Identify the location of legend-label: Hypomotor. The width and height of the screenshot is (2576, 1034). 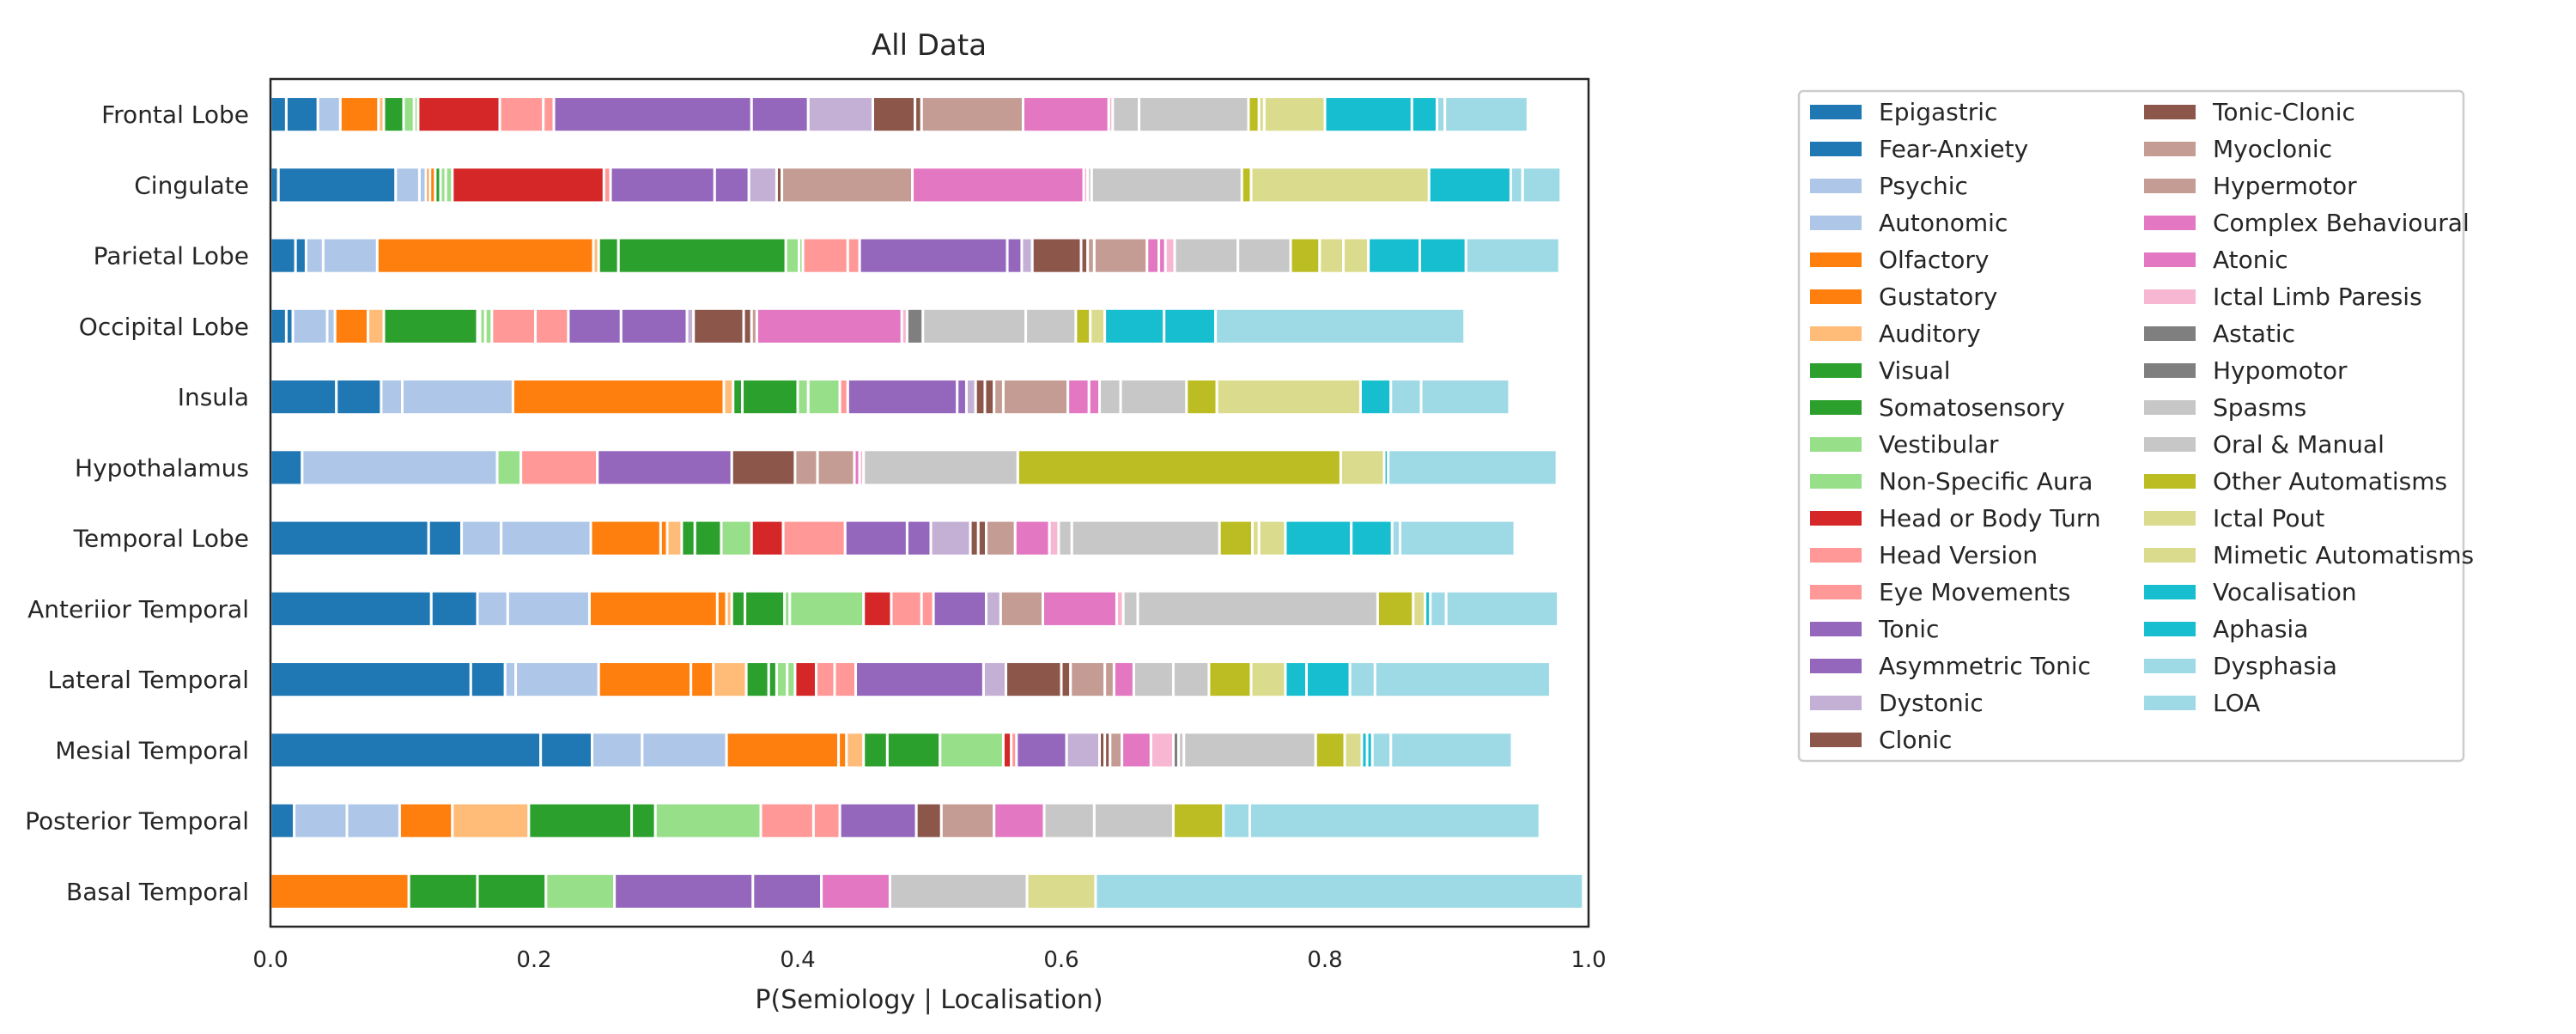
(2280, 370).